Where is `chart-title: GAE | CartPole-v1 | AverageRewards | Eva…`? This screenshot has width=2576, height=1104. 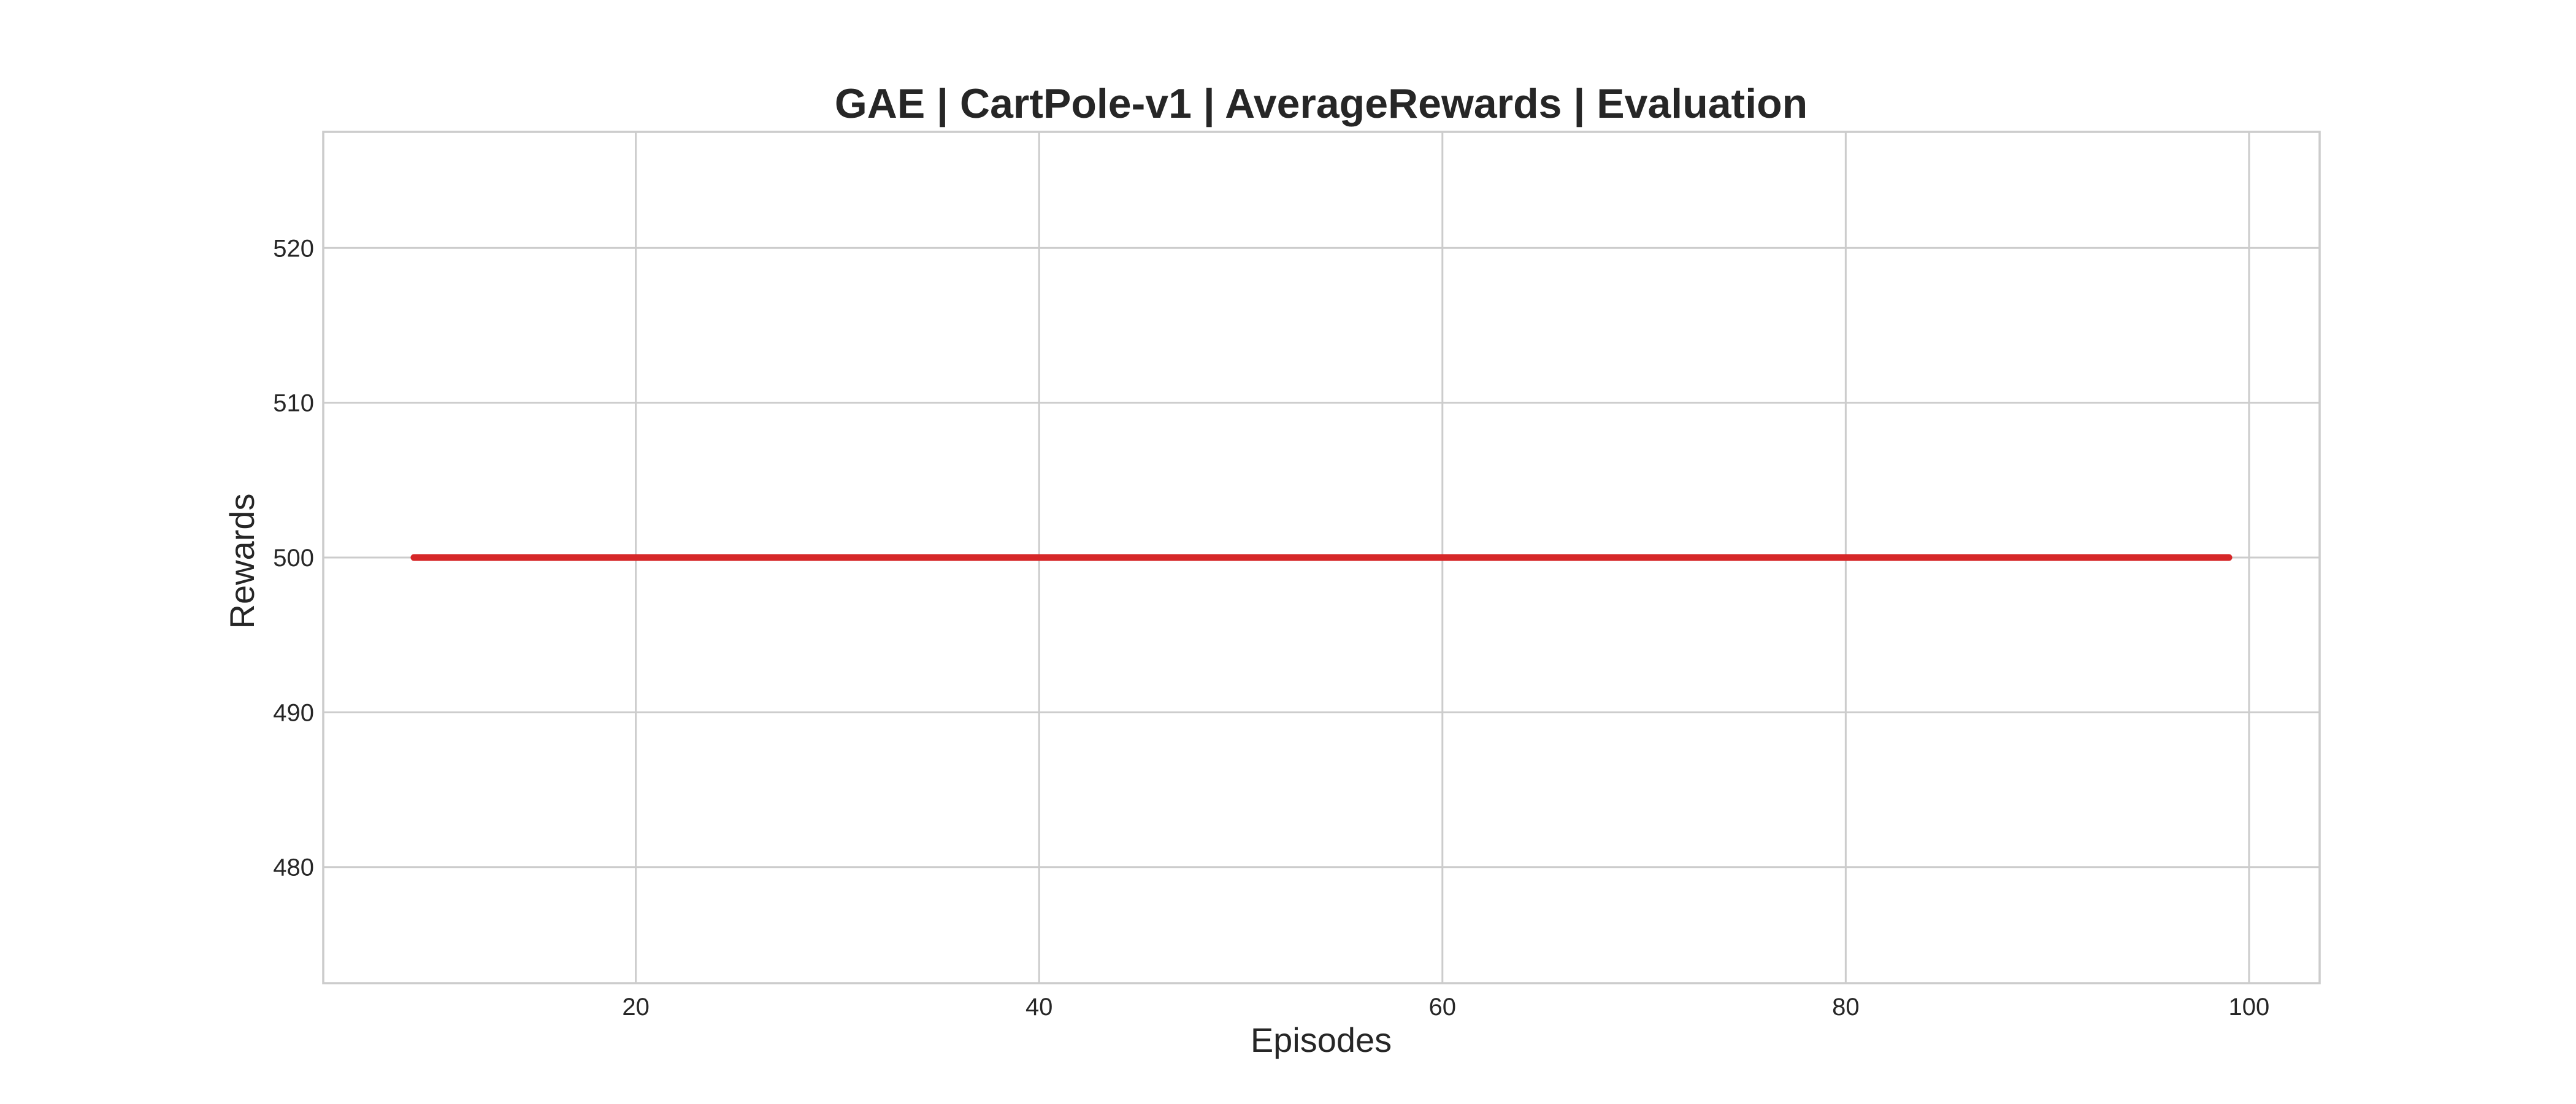 chart-title: GAE | CartPole-v1 | AverageRewards | Eva… is located at coordinates (1321, 104).